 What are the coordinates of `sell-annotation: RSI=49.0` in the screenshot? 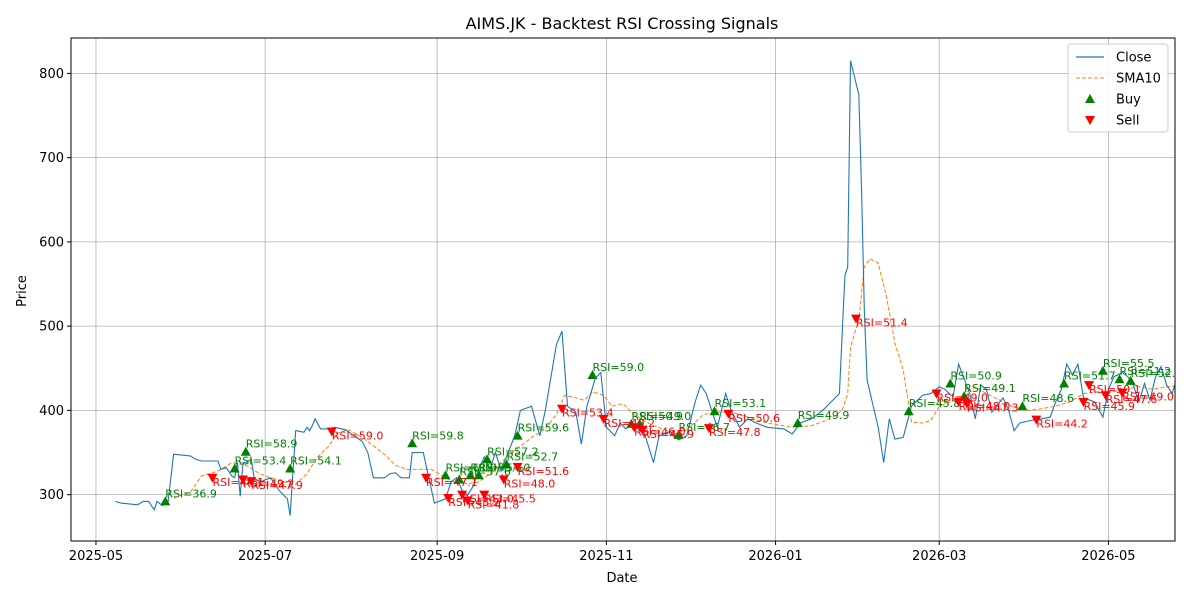 It's located at (1148, 397).